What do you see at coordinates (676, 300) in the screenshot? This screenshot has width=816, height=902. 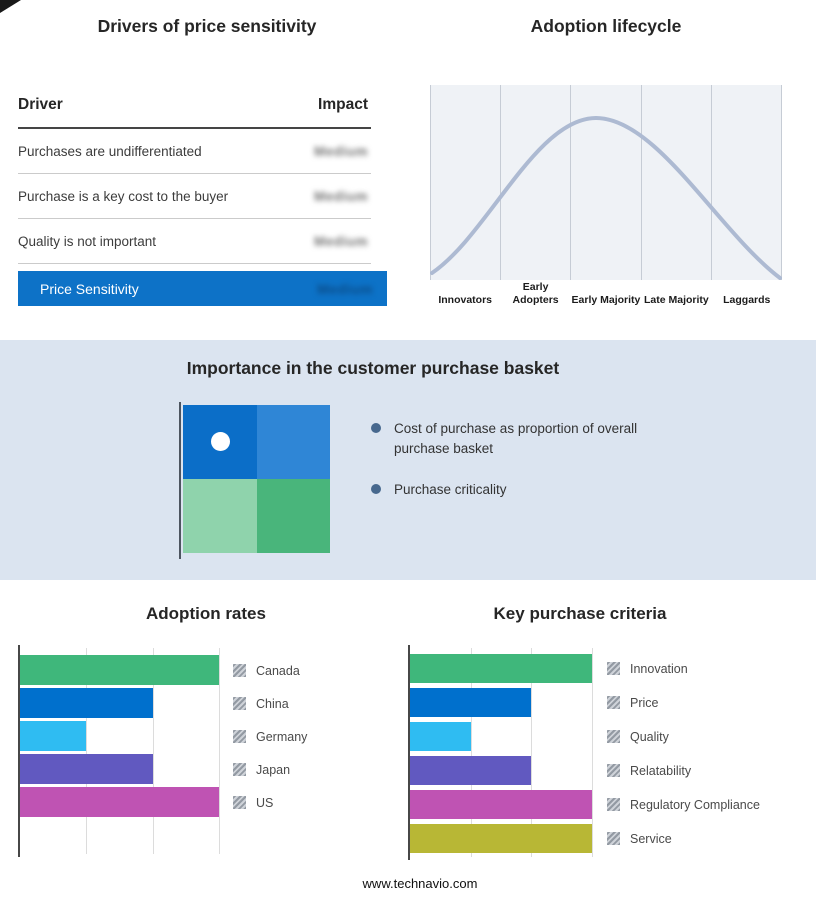 I see `stage-label-late-majority: Late Majority` at bounding box center [676, 300].